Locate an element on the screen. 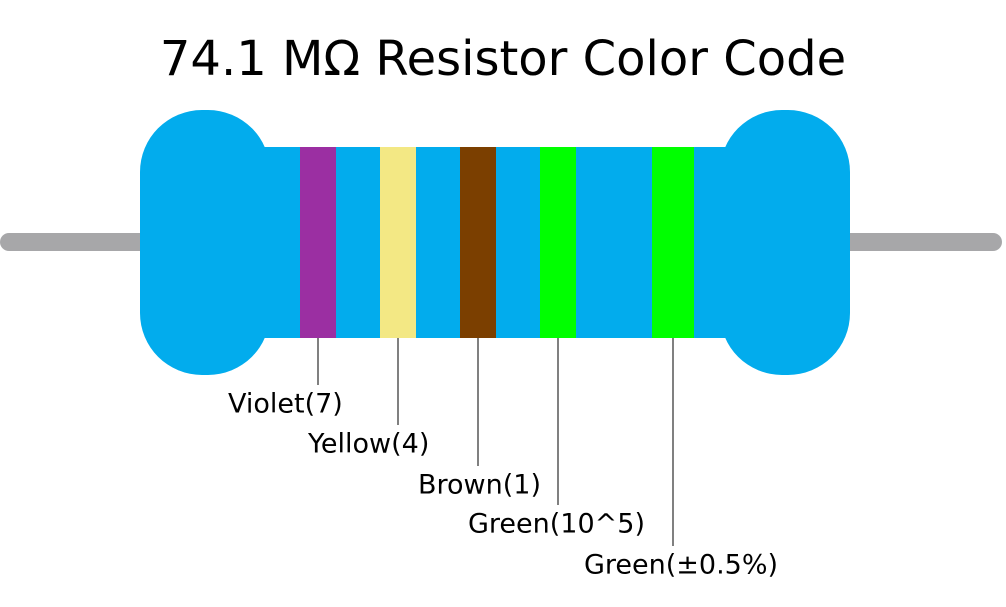 The height and width of the screenshot is (607, 1006). band-label: Brown(1) is located at coordinates (479, 485).